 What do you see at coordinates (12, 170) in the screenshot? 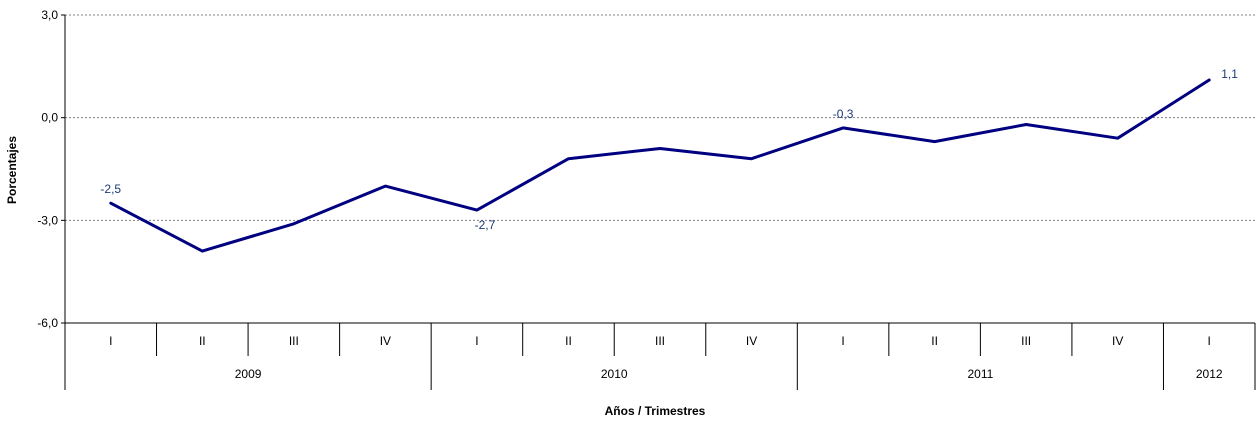
I see `y-axis-title: Porcentajes` at bounding box center [12, 170].